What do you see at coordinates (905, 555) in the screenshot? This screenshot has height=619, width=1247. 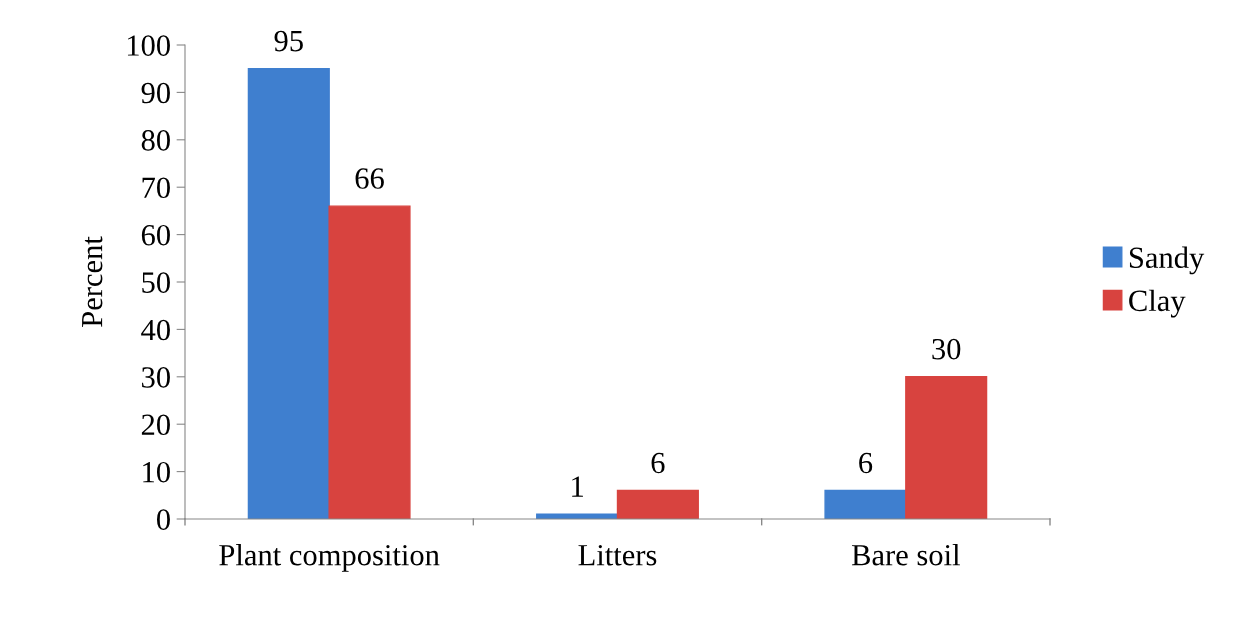 I see `x-tick-label: Bare soil` at bounding box center [905, 555].